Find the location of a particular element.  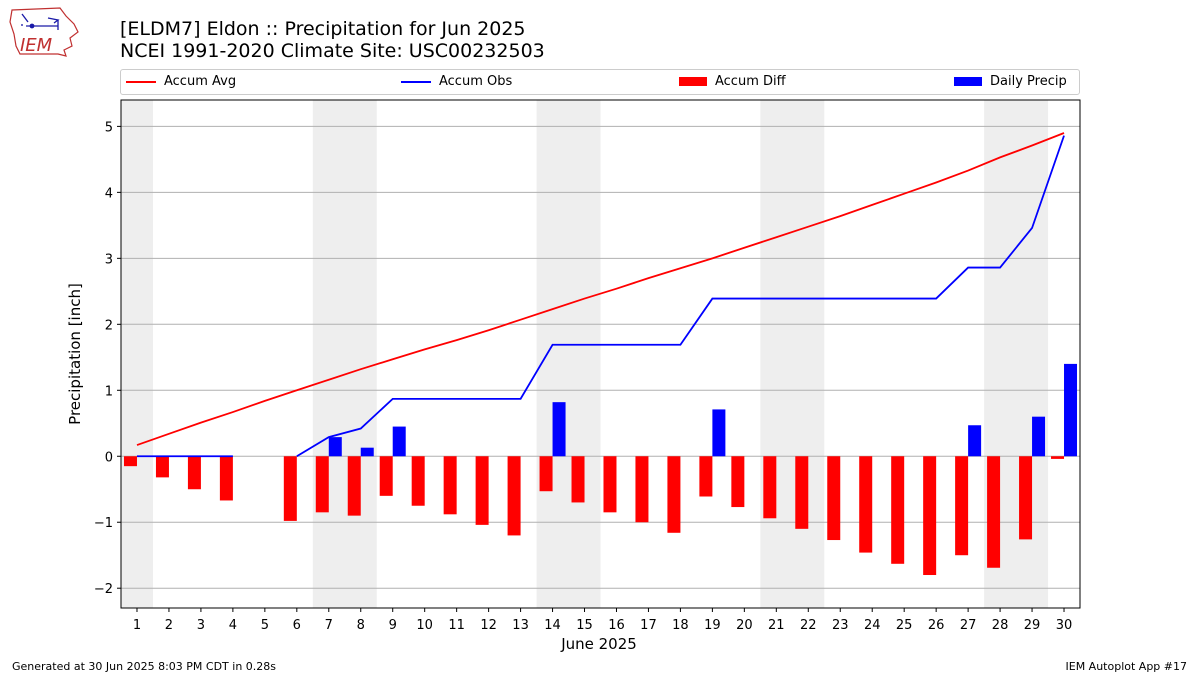

y-tick-label: −1 is located at coordinates (103, 523).